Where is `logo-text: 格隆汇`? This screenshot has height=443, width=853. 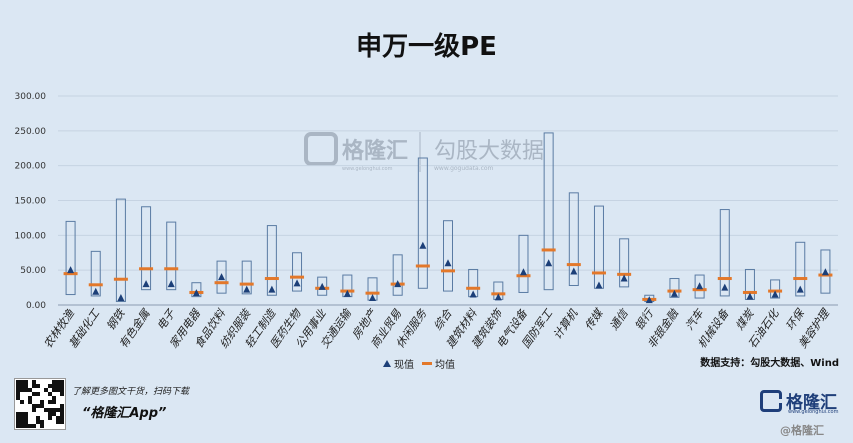
logo-text: 格隆汇 is located at coordinates (811, 403).